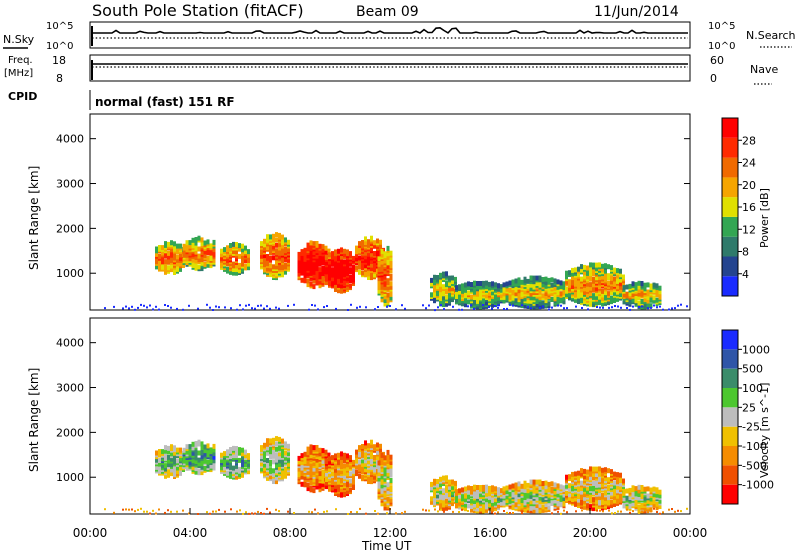 The image size is (800, 554). I want to click on freq-label-2: [MHz], so click(18, 73).